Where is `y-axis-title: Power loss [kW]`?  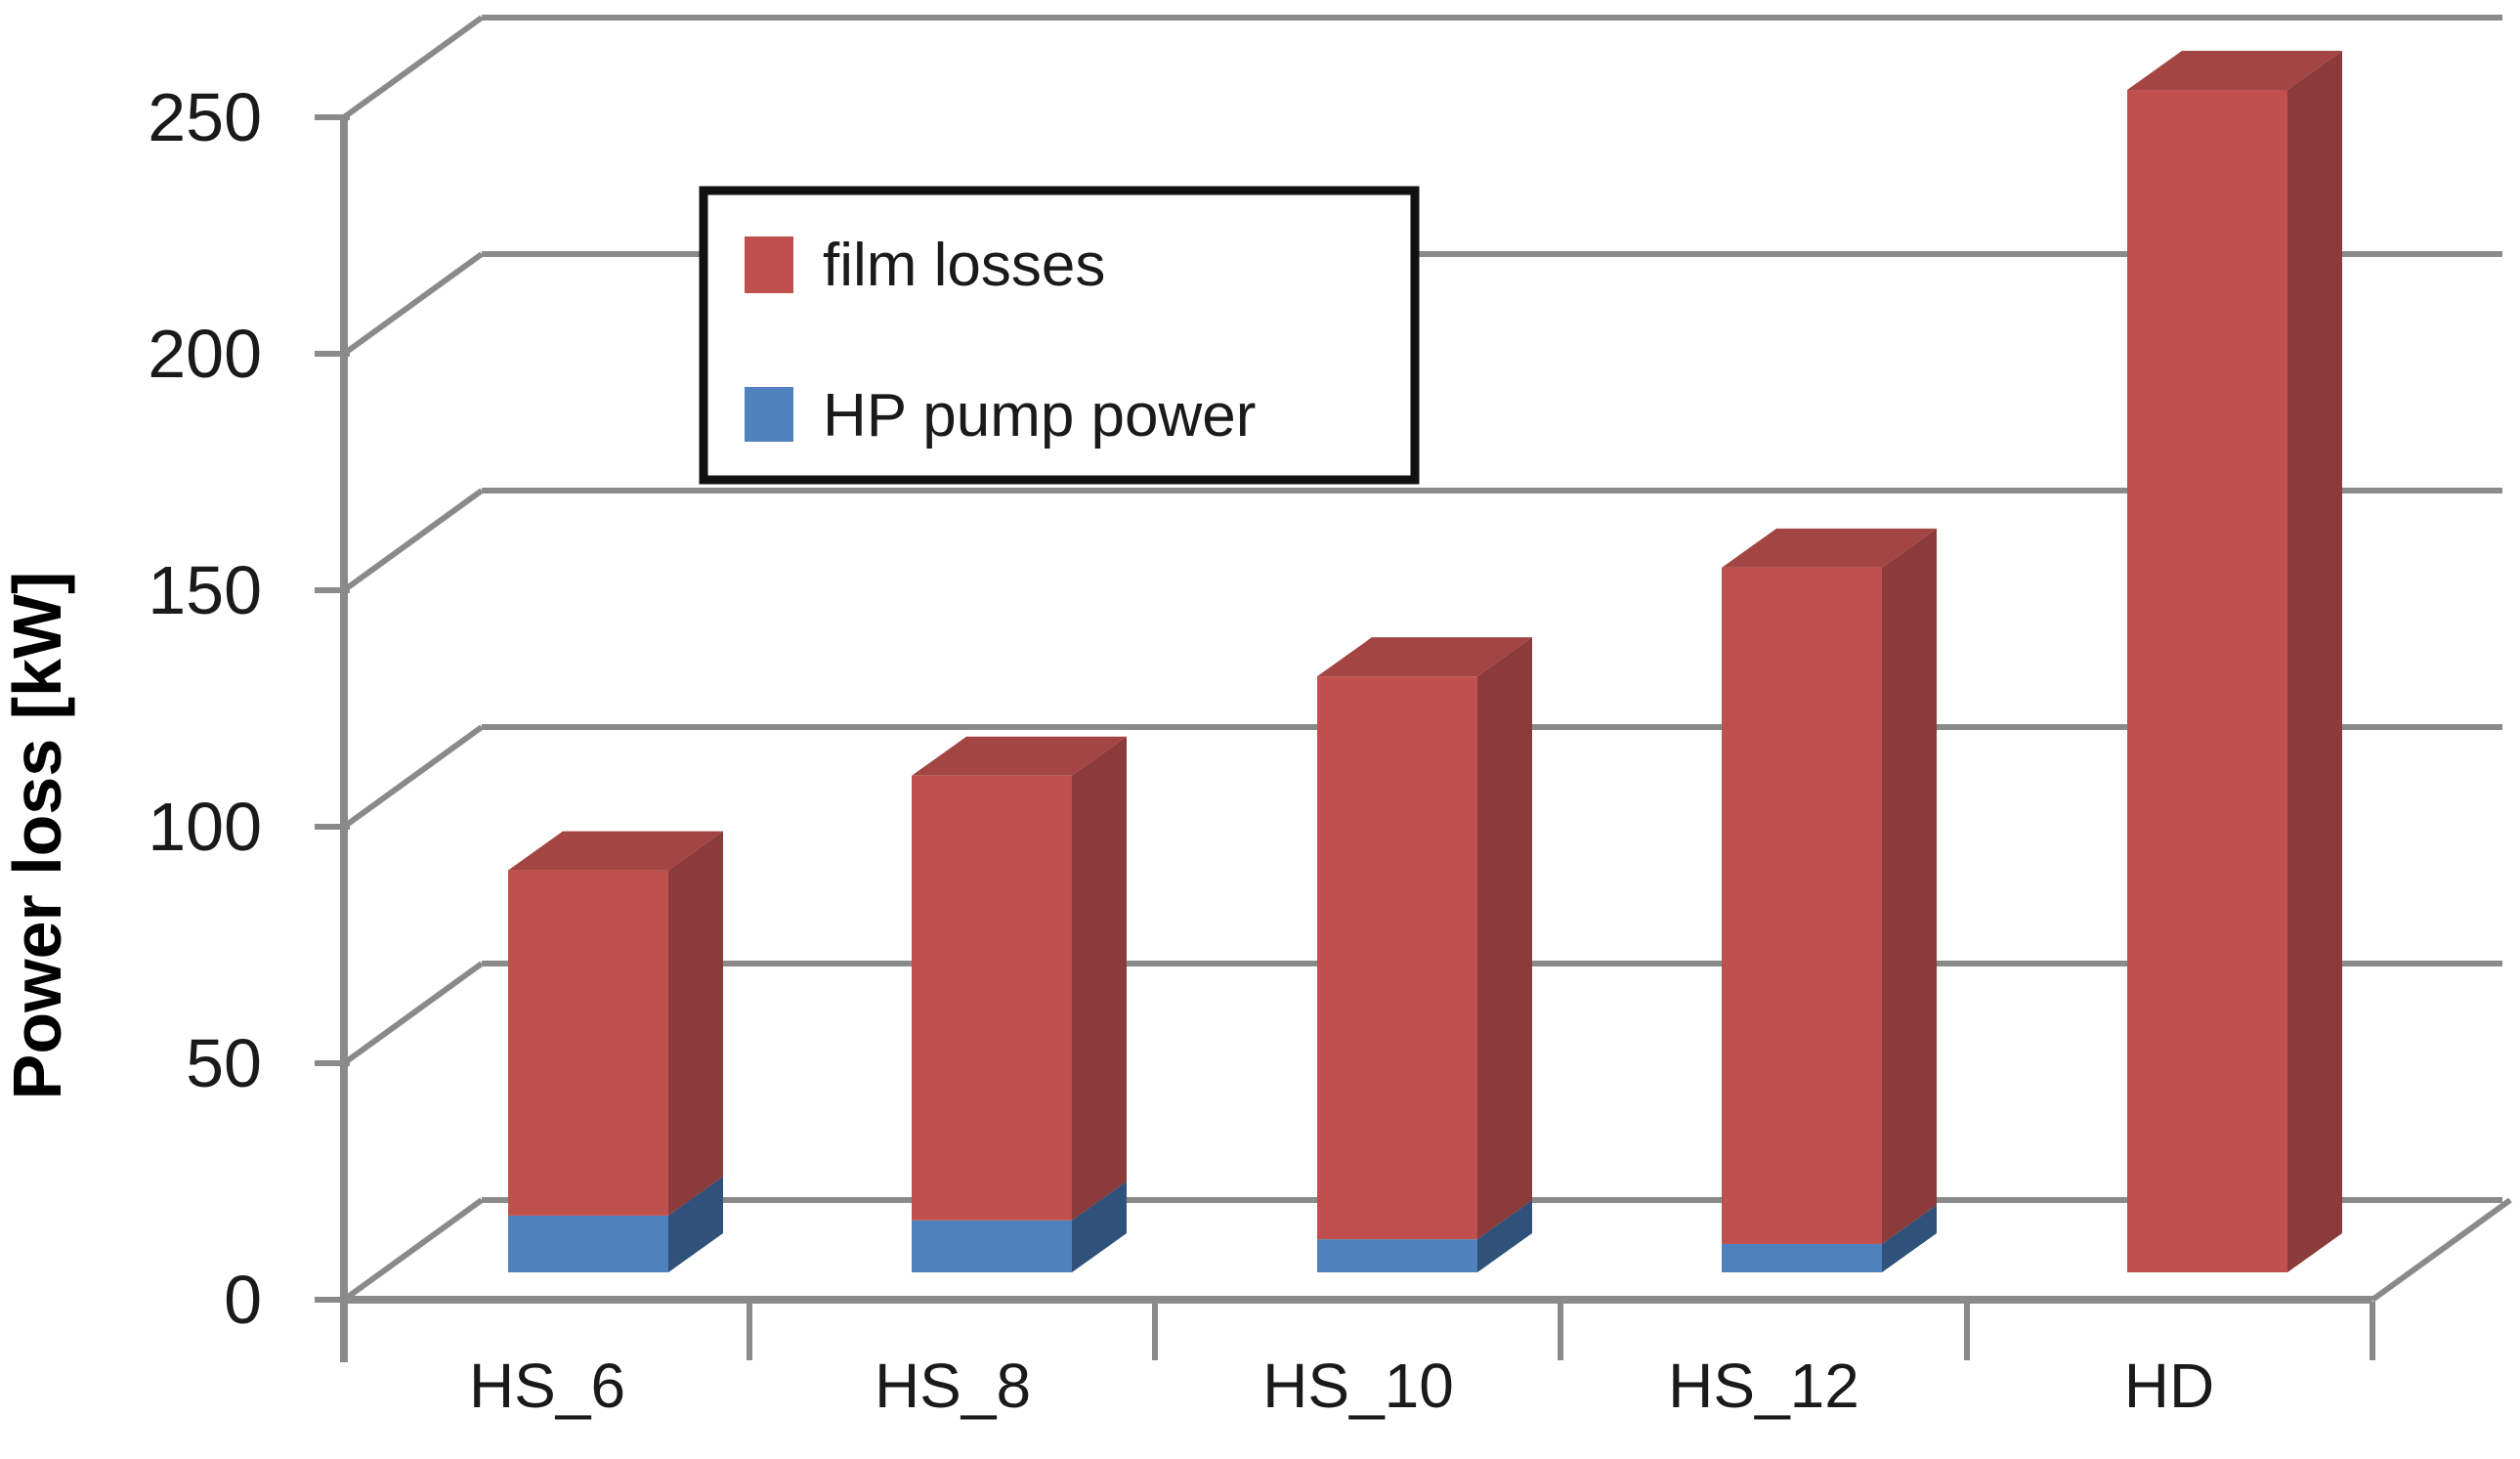
y-axis-title: Power loss [kW] is located at coordinates (37, 836).